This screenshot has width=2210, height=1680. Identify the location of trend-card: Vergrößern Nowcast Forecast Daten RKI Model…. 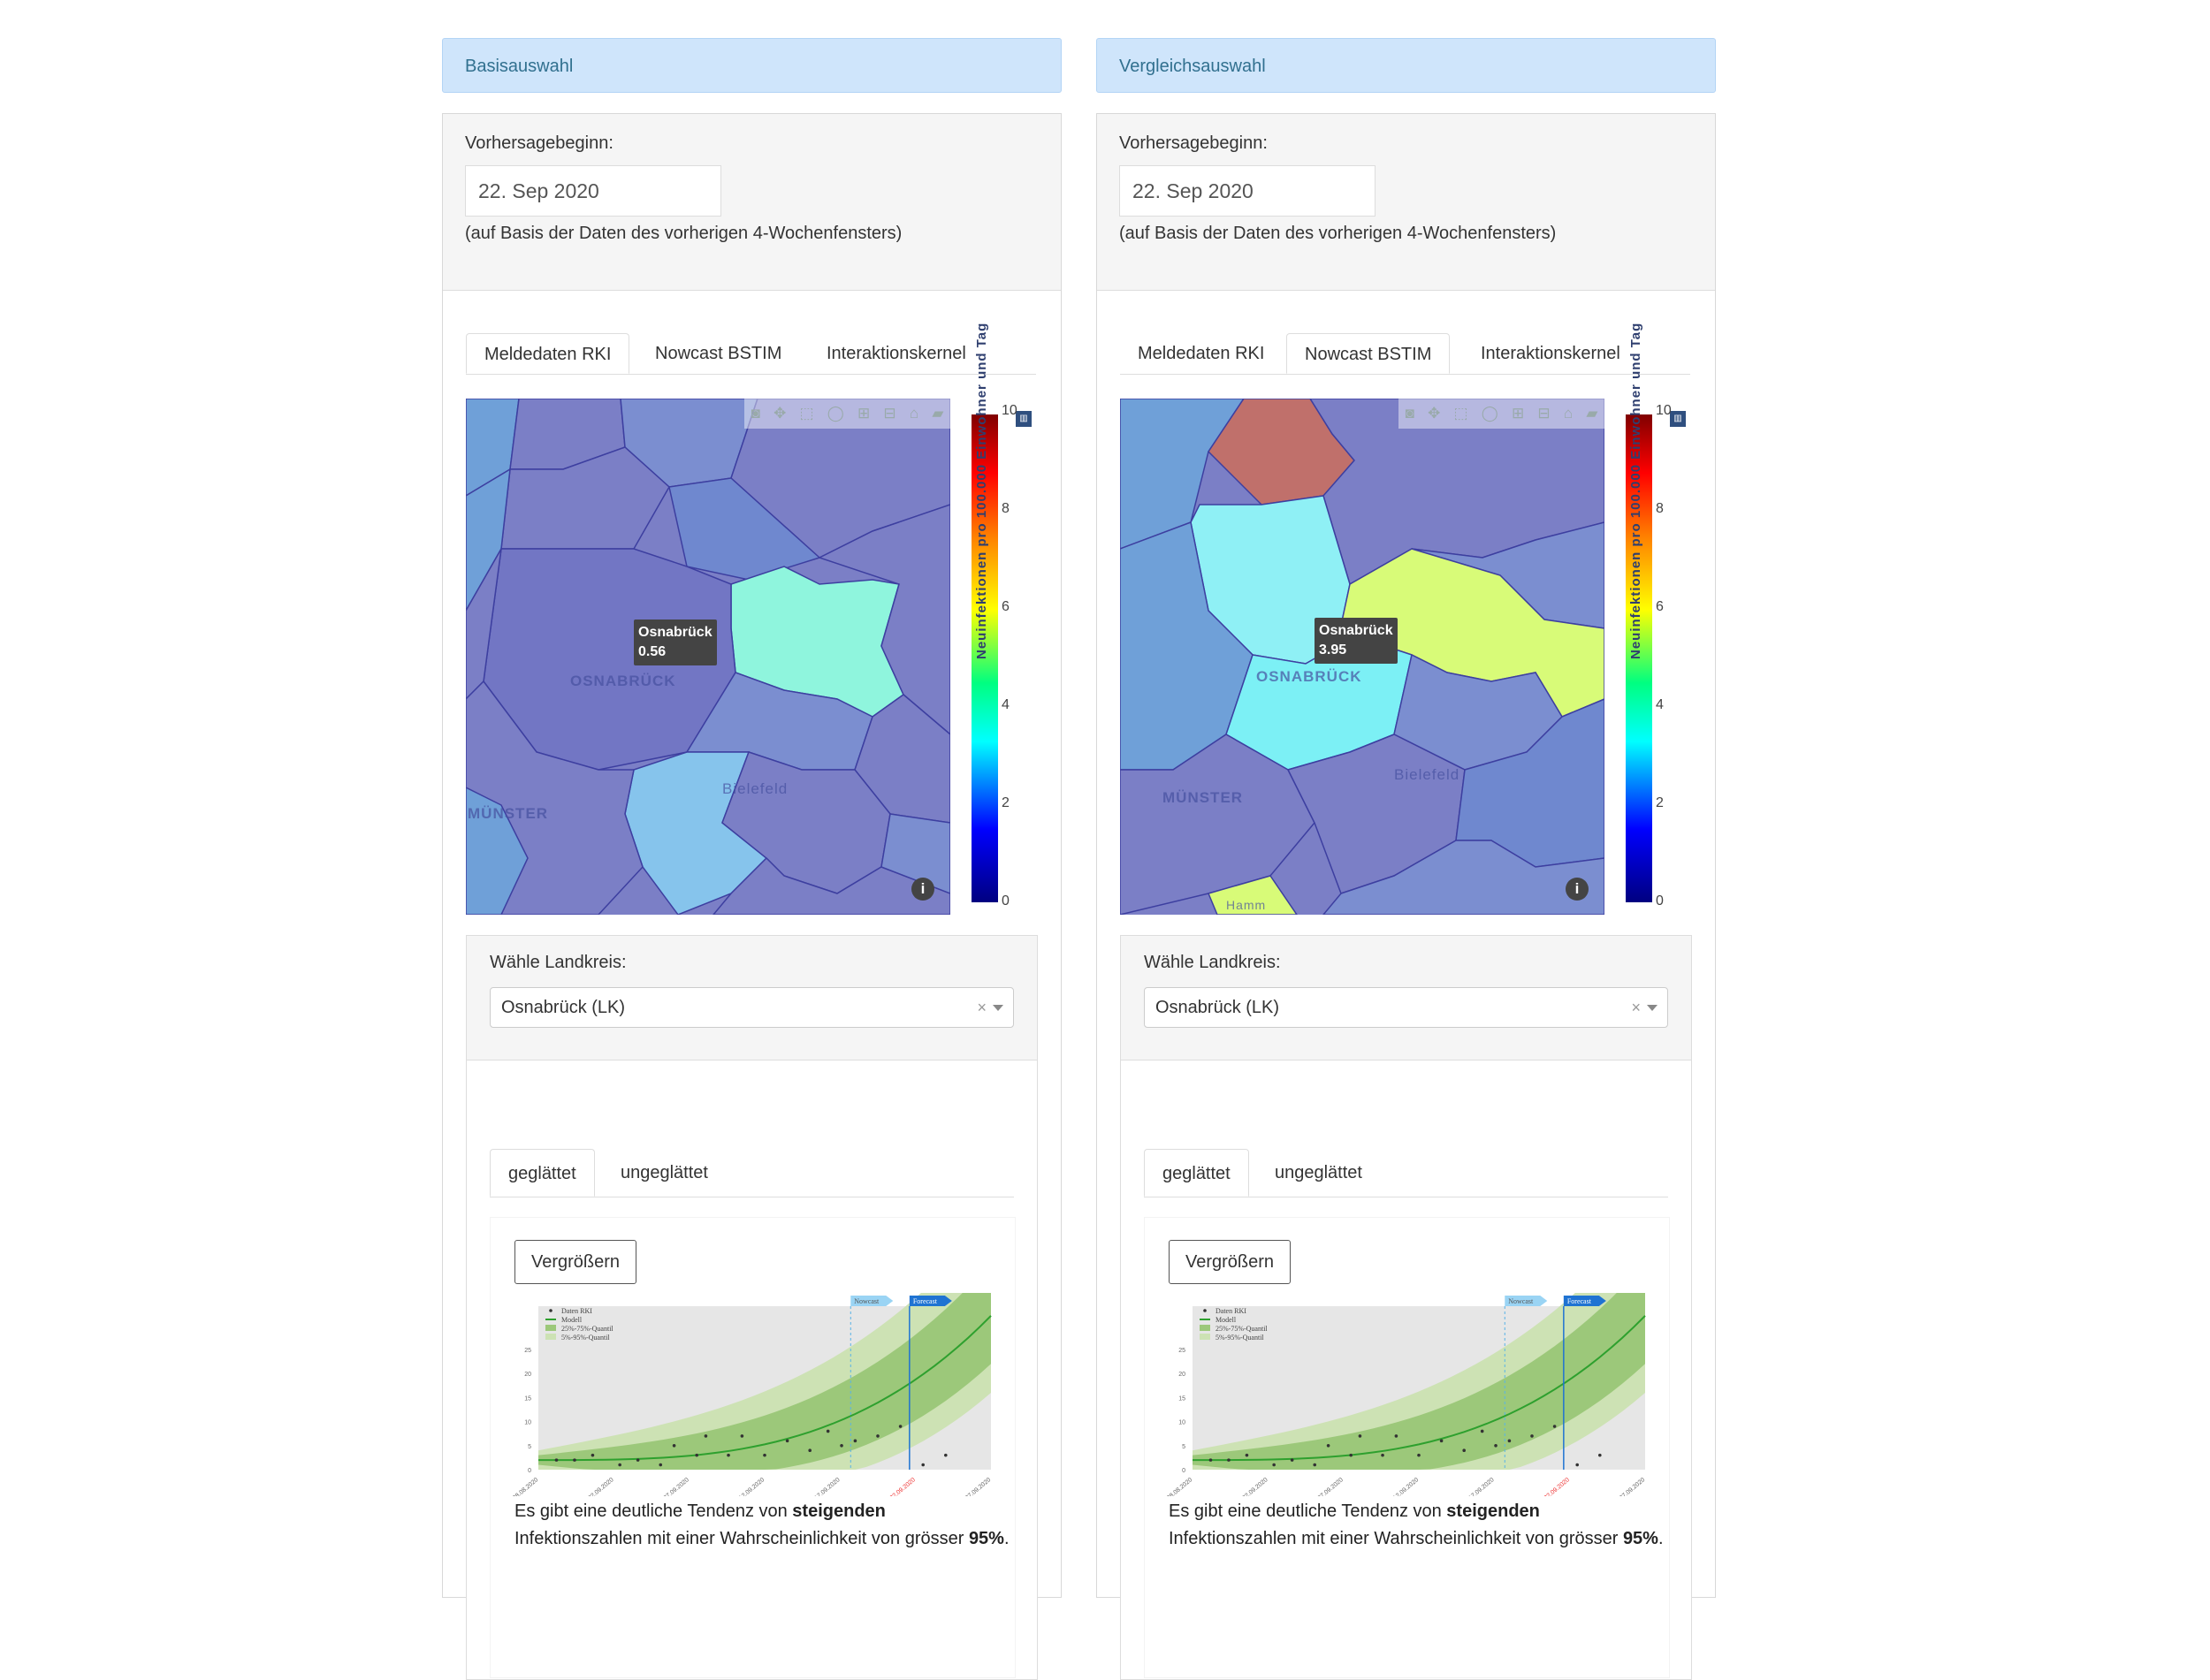
(753, 1447).